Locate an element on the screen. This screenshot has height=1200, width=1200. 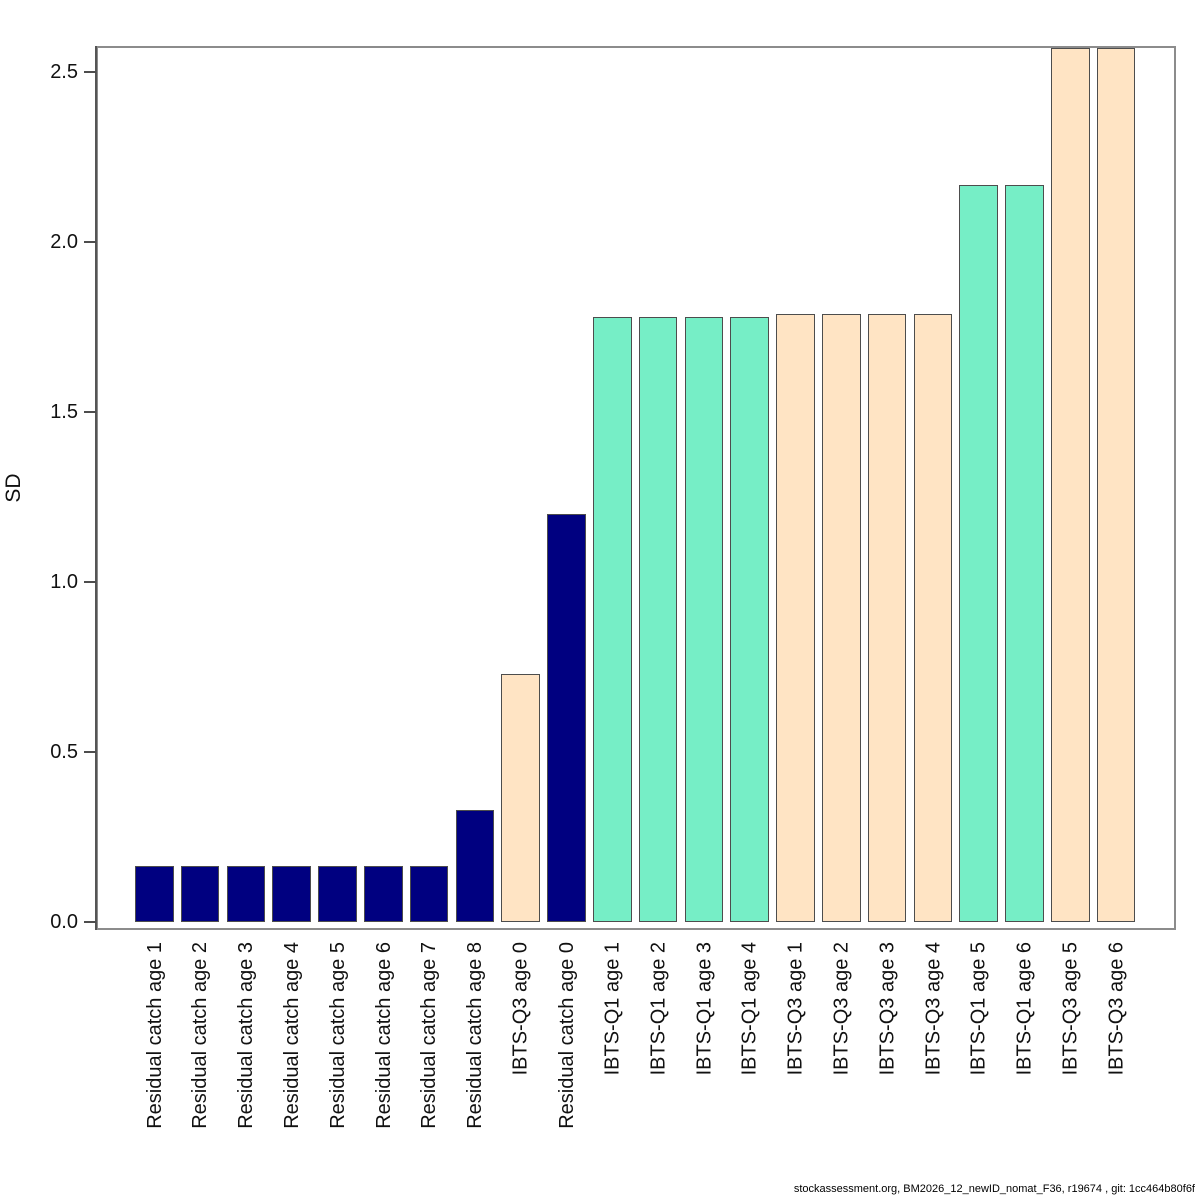
y-axis-tick-label: 2.5 is located at coordinates (64, 72).